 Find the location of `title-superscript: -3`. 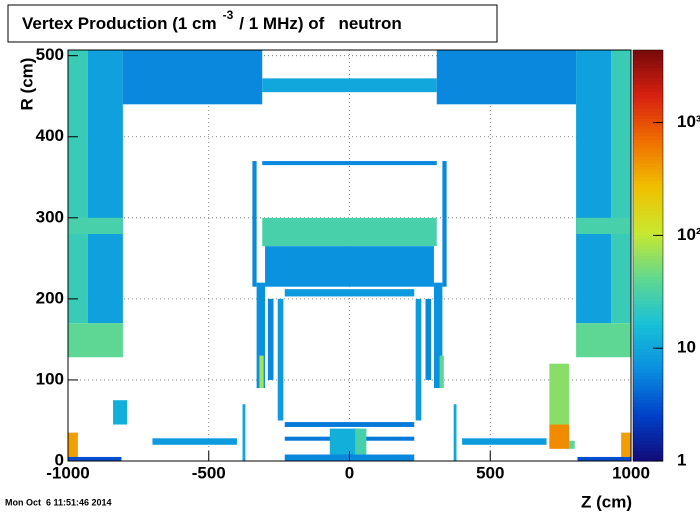

title-superscript: -3 is located at coordinates (228, 15).